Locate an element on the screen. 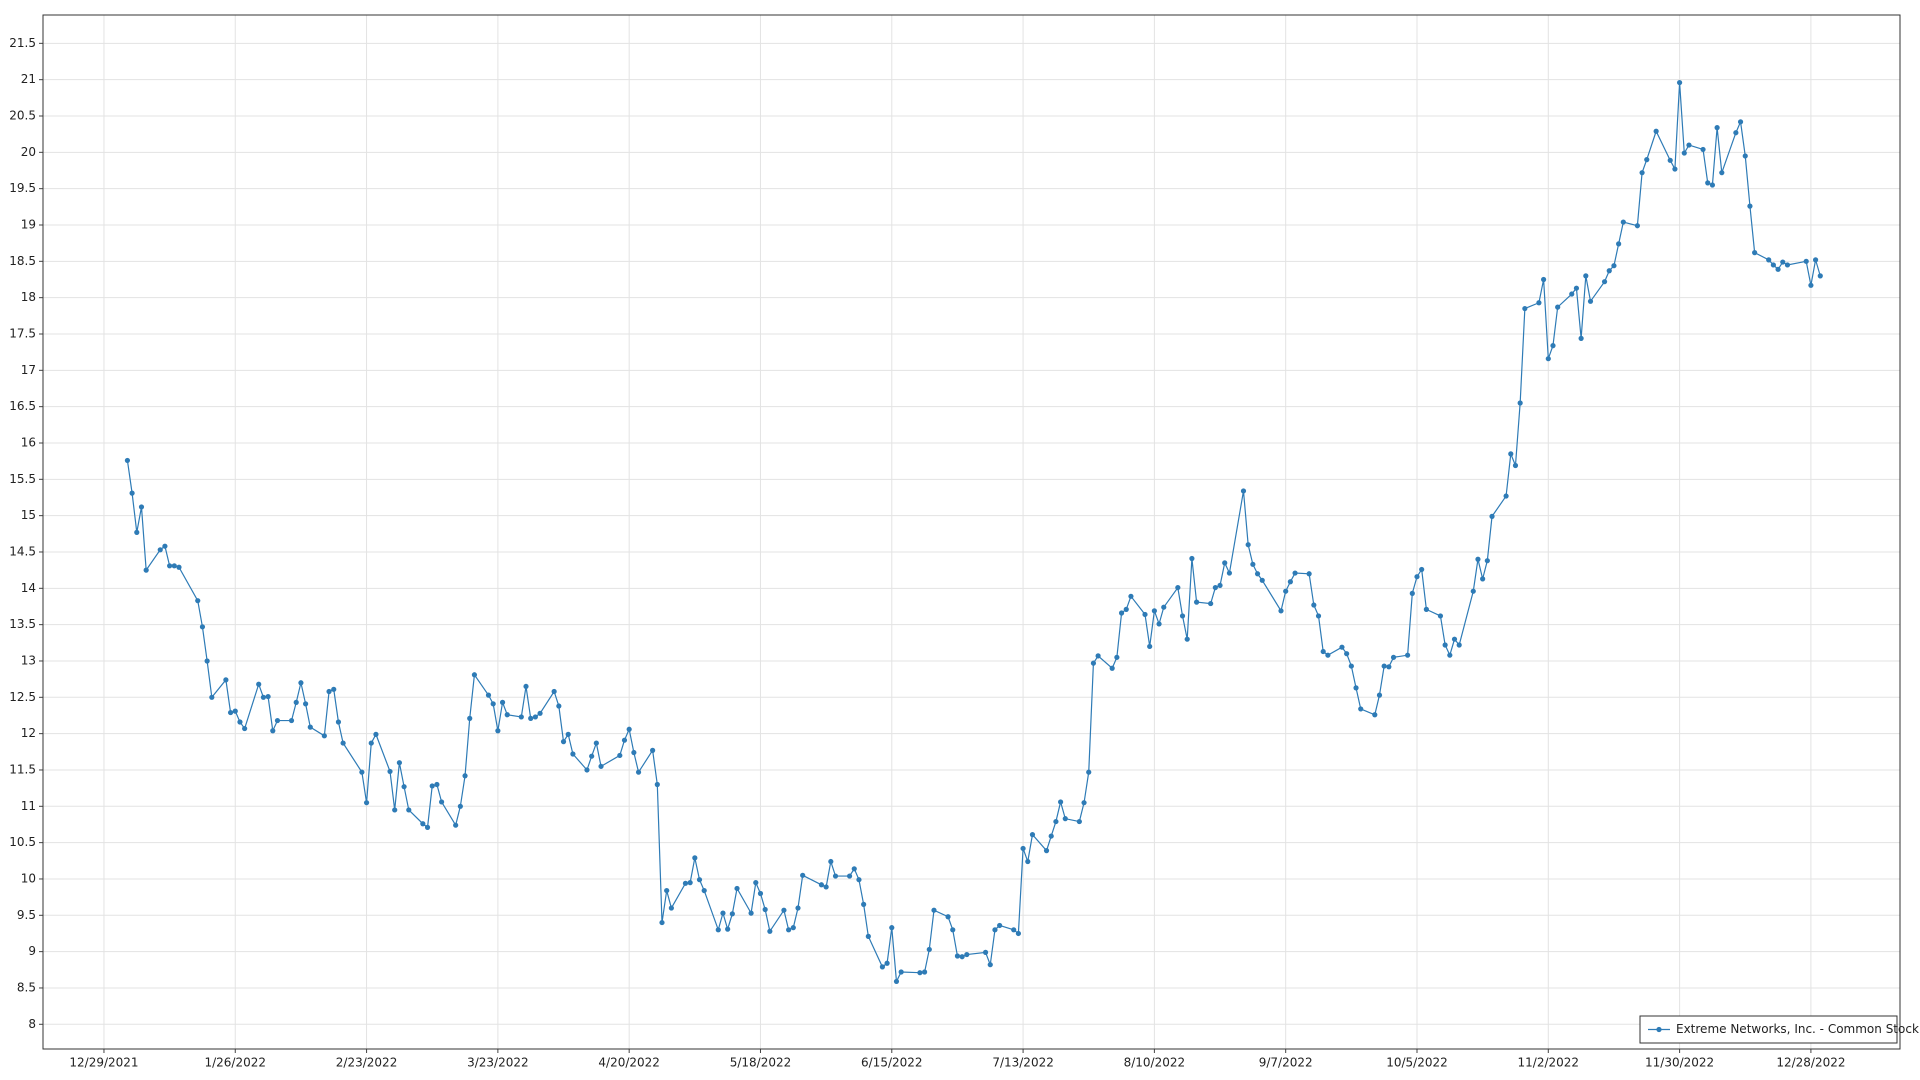  x-tick-label: 6/15/2022 is located at coordinates (892, 1063).